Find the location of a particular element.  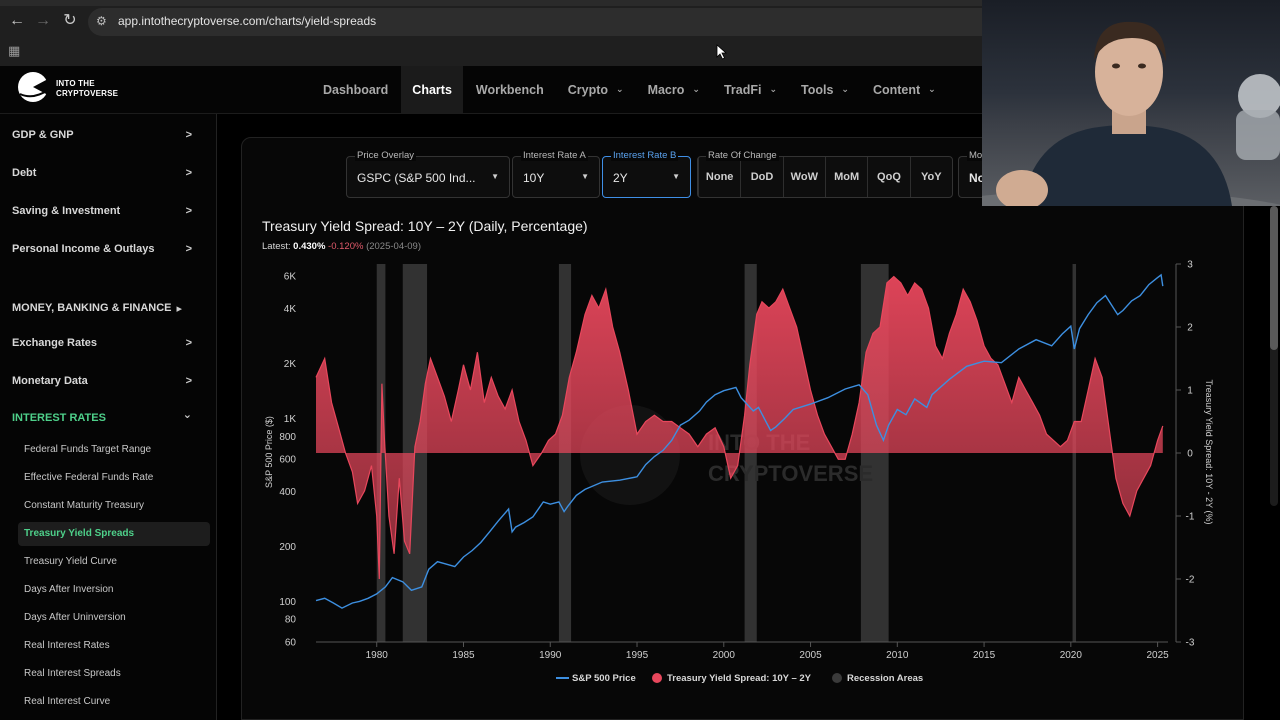

legend-recession-label: Recession Areas is located at coordinates (885, 678).